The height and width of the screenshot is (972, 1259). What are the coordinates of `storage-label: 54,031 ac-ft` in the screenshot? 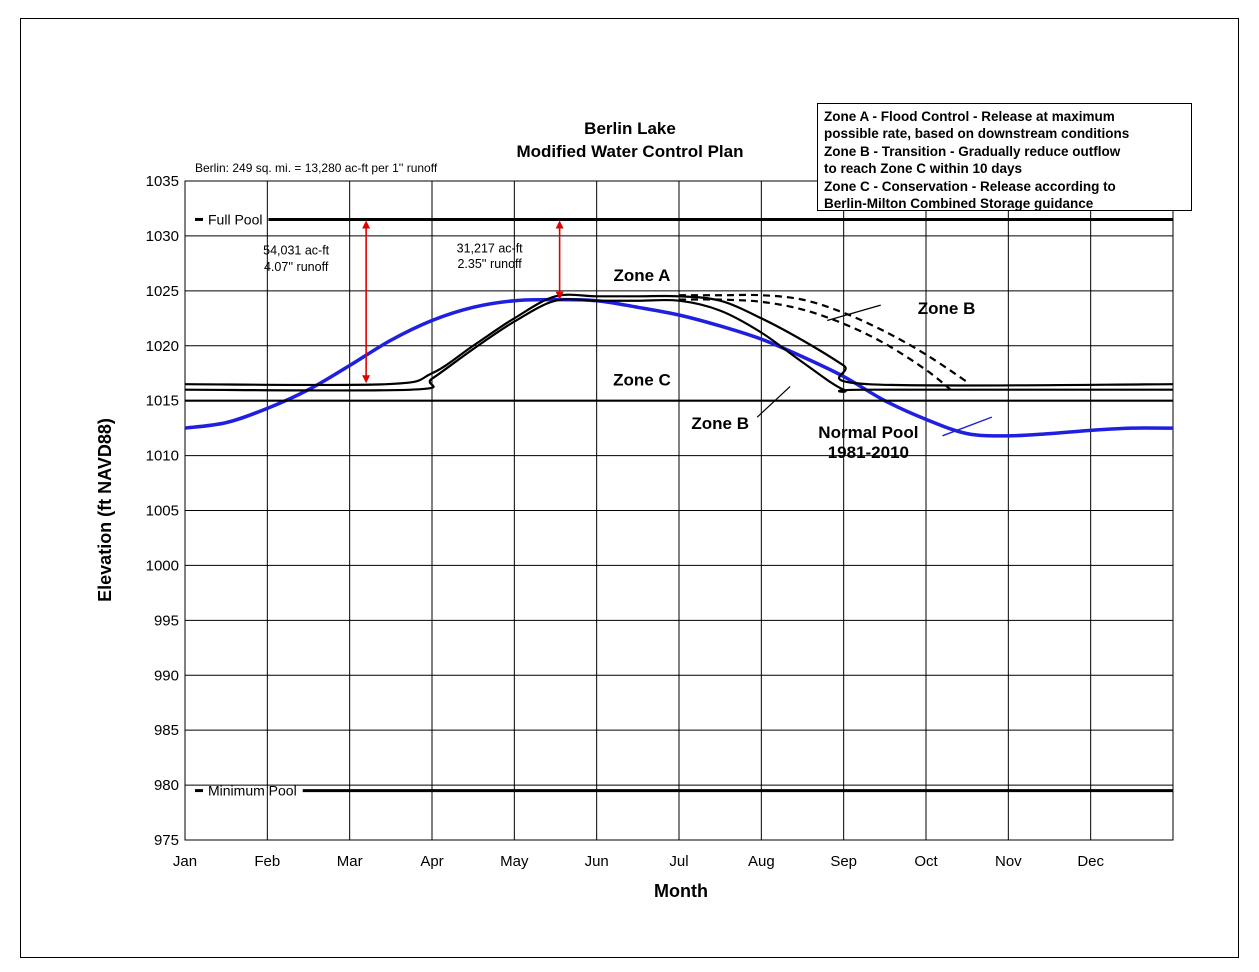 It's located at (296, 251).